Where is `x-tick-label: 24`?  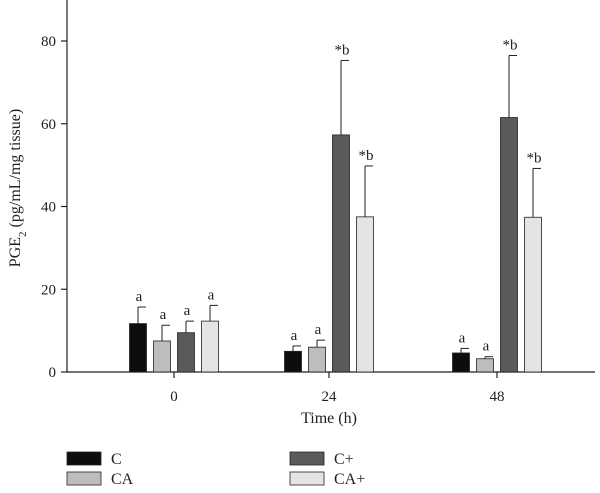 x-tick-label: 24 is located at coordinates (330, 397).